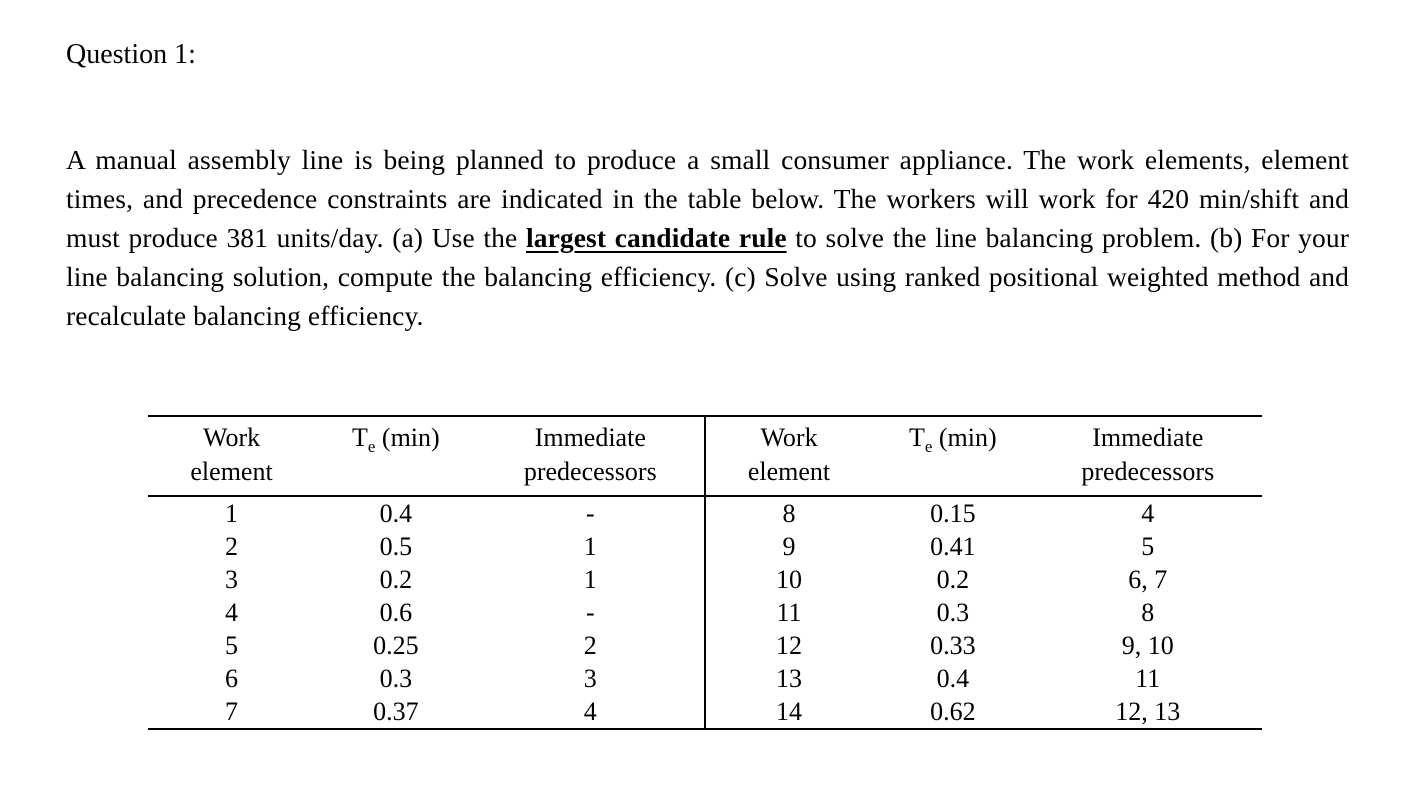  Describe the element at coordinates (953, 456) in the screenshot. I see `header-te-right: Te (min)` at that location.